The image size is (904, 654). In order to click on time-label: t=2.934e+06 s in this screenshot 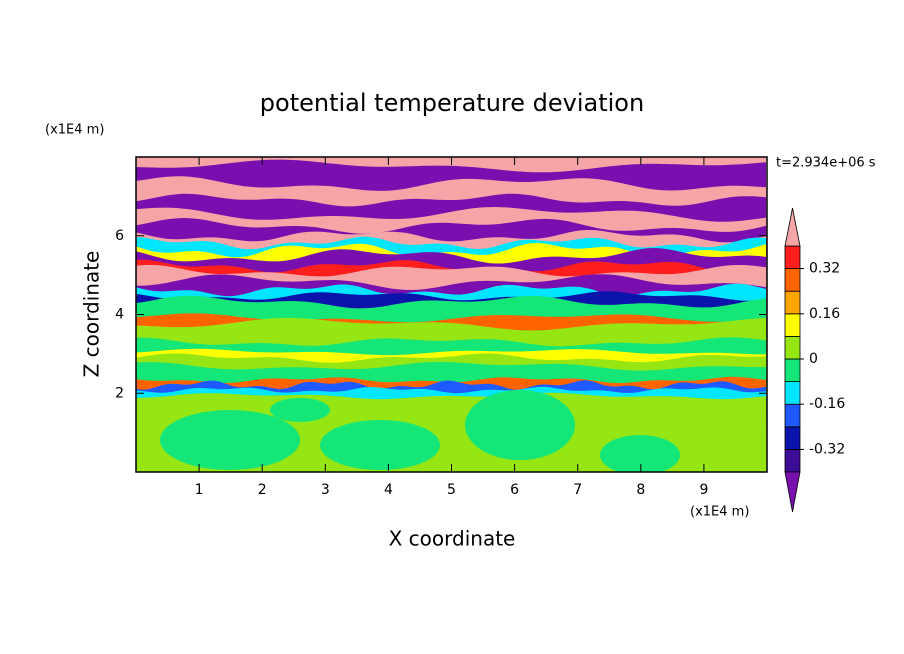, I will do `click(826, 163)`.